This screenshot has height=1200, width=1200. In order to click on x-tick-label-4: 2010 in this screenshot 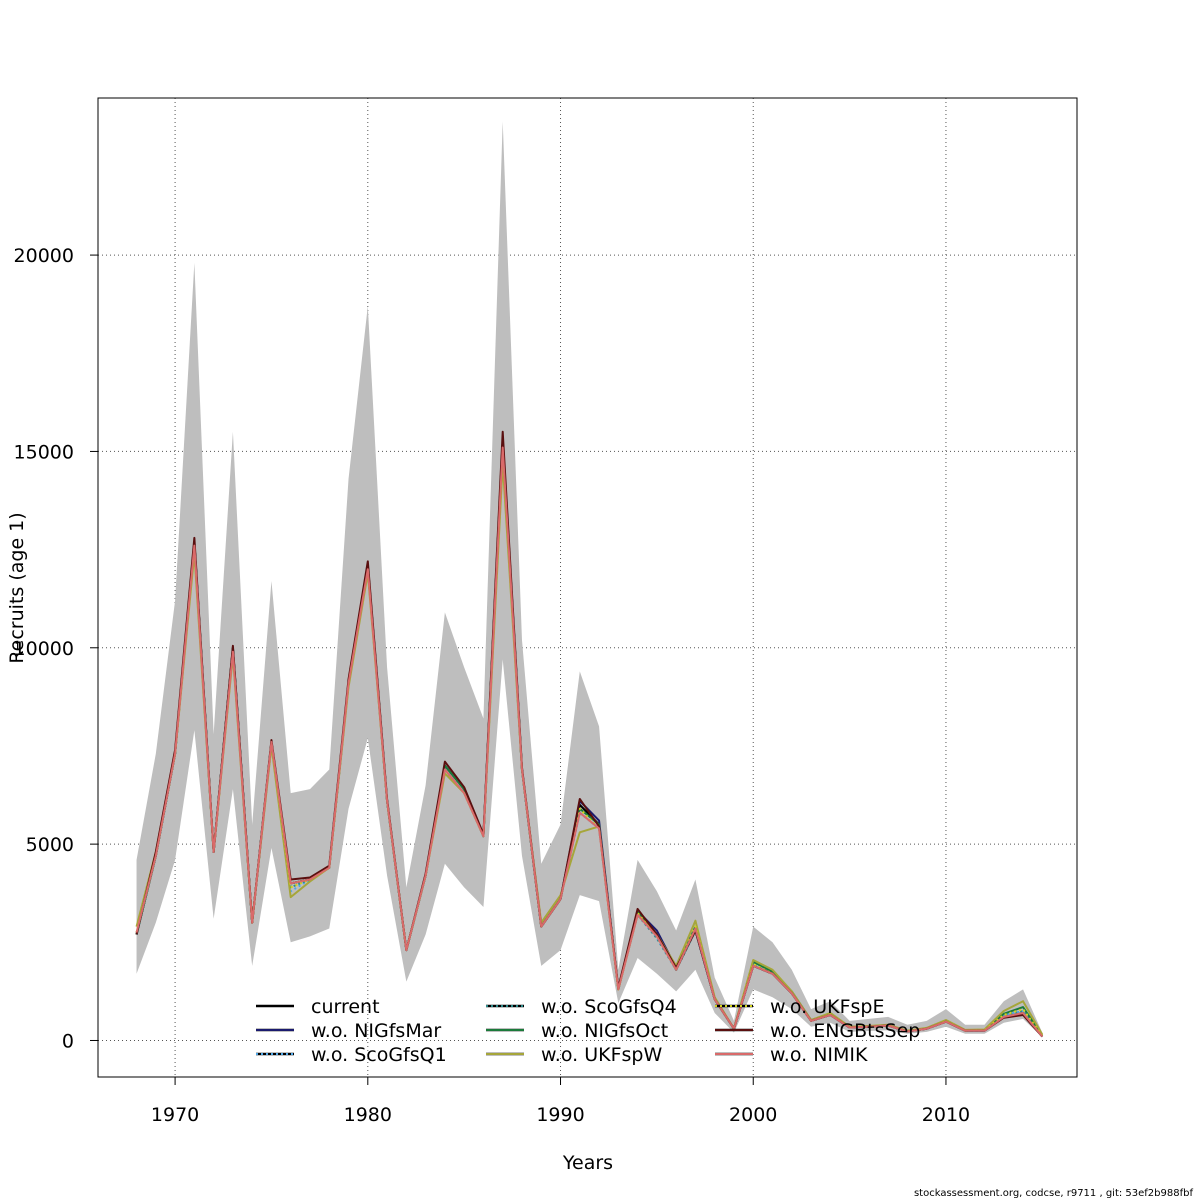, I will do `click(946, 1115)`.